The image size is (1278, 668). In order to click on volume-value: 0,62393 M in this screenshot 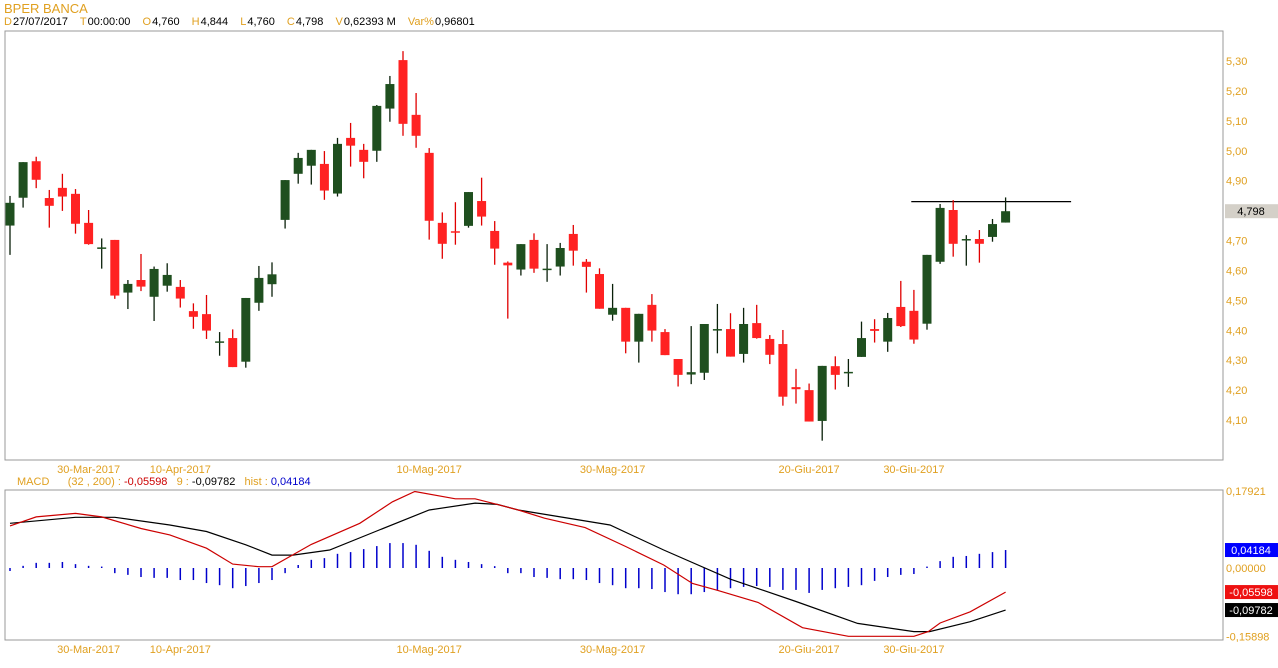, I will do `click(369, 22)`.